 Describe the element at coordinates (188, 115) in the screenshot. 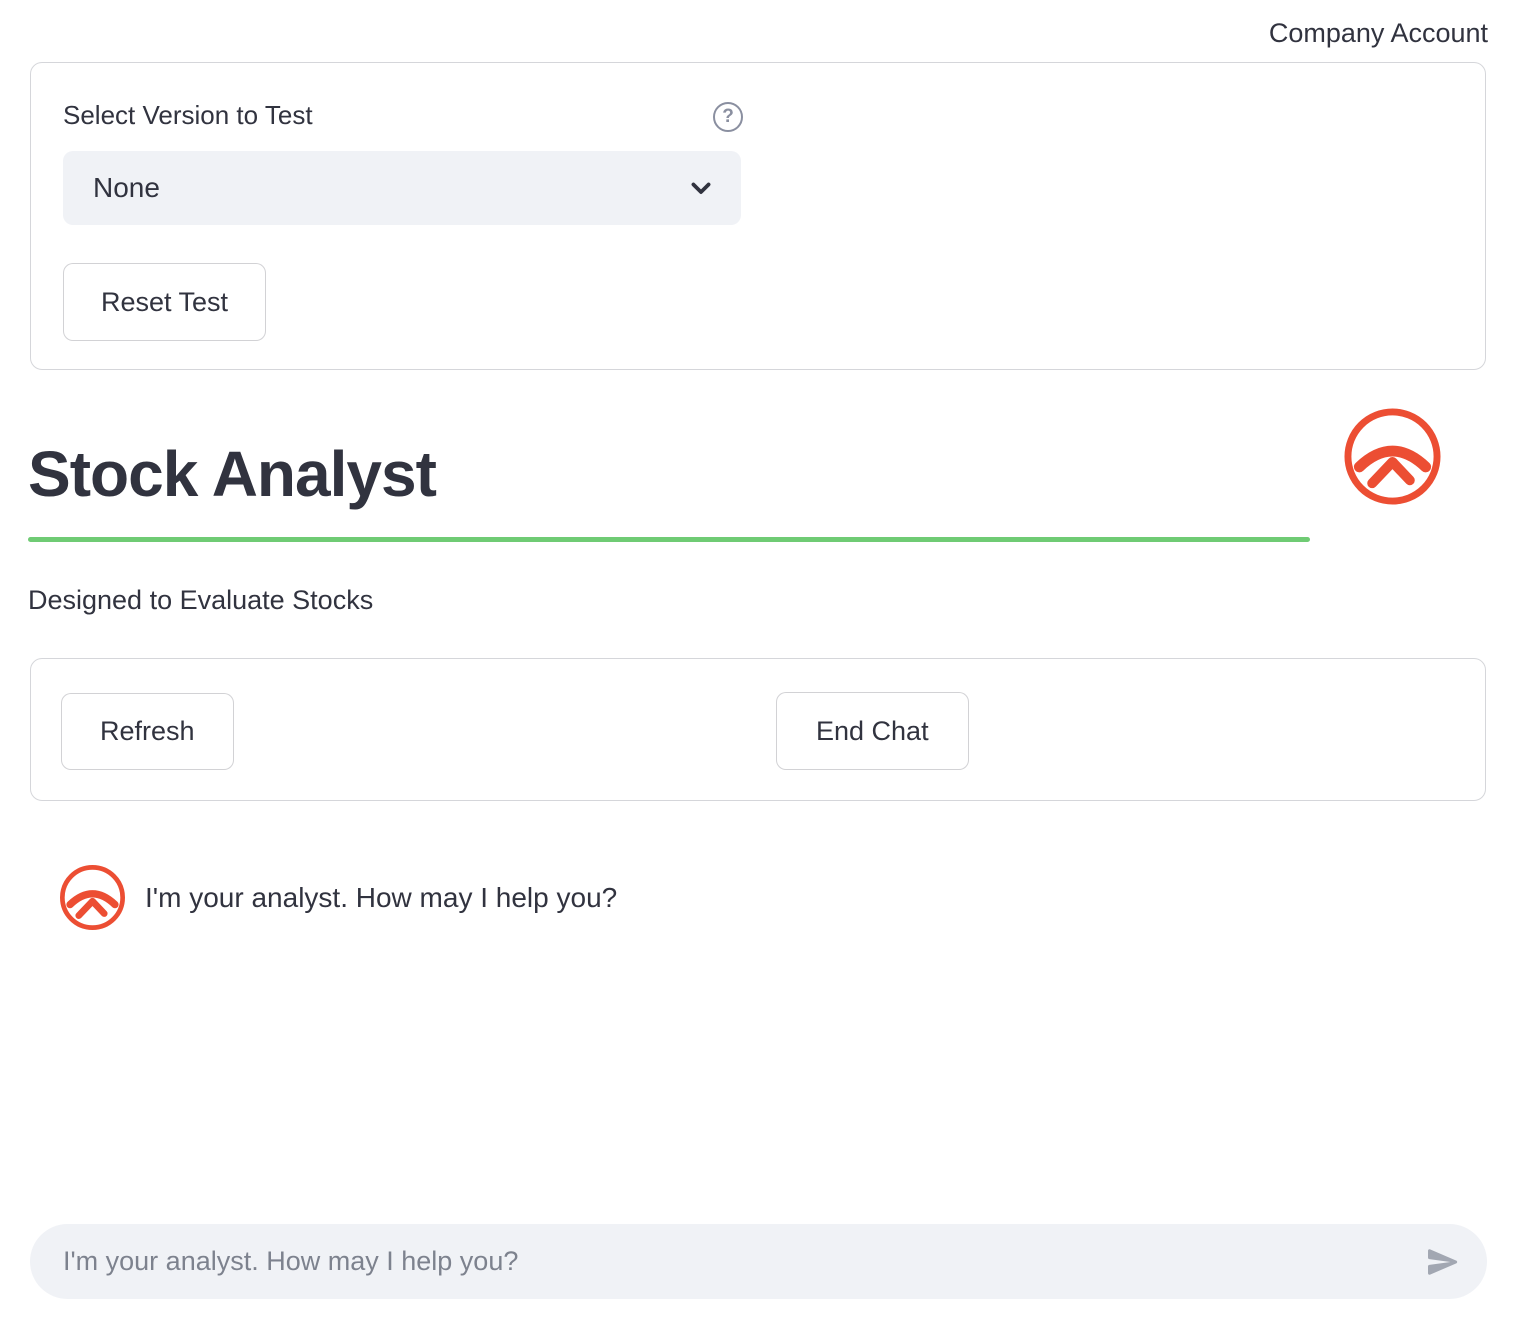

I see `select-version-label: Select Version to Test` at that location.